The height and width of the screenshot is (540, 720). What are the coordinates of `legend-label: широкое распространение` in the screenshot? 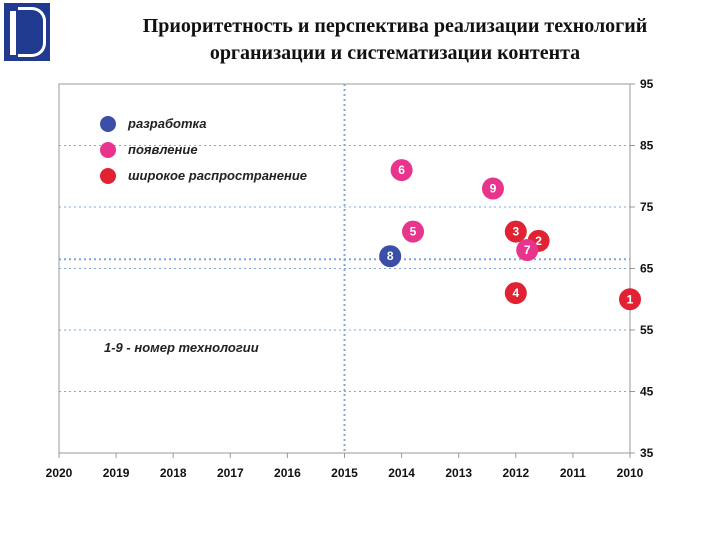 It's located at (217, 175).